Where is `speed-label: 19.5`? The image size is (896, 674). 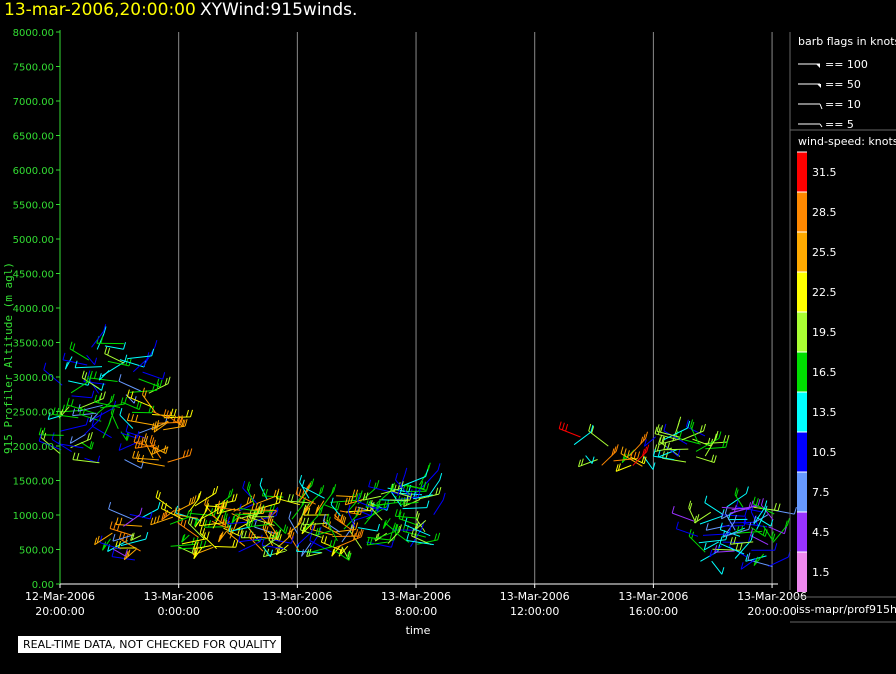
speed-label: 19.5 is located at coordinates (824, 332).